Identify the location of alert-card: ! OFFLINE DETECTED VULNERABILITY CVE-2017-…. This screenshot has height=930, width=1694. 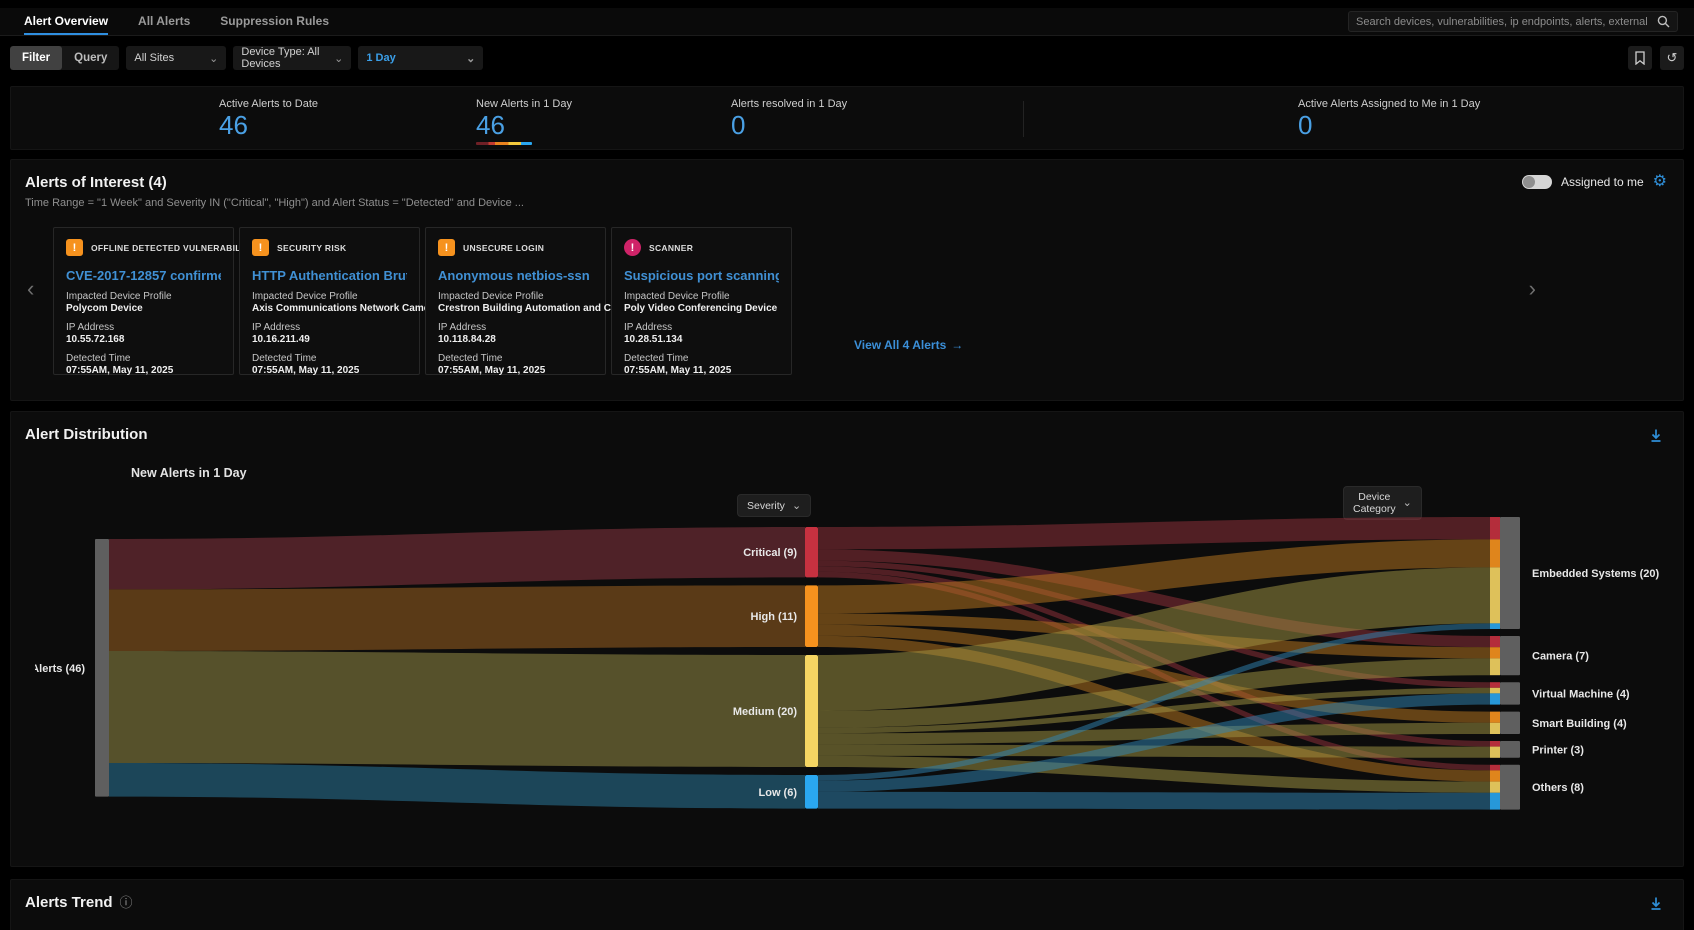
(154, 301).